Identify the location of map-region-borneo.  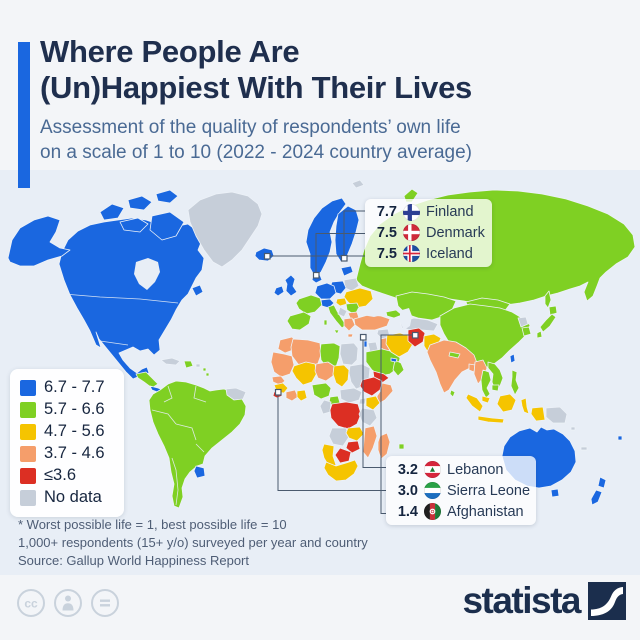
(506, 403).